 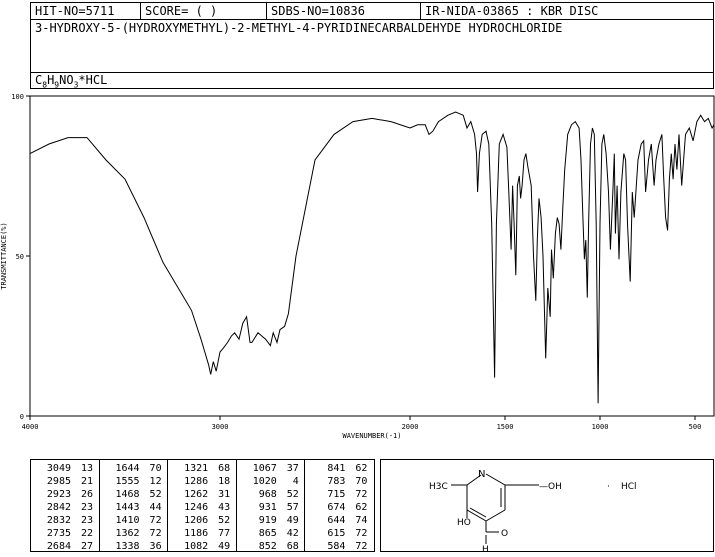 What do you see at coordinates (292, 507) in the screenshot?
I see `peak-transmittance: 57` at bounding box center [292, 507].